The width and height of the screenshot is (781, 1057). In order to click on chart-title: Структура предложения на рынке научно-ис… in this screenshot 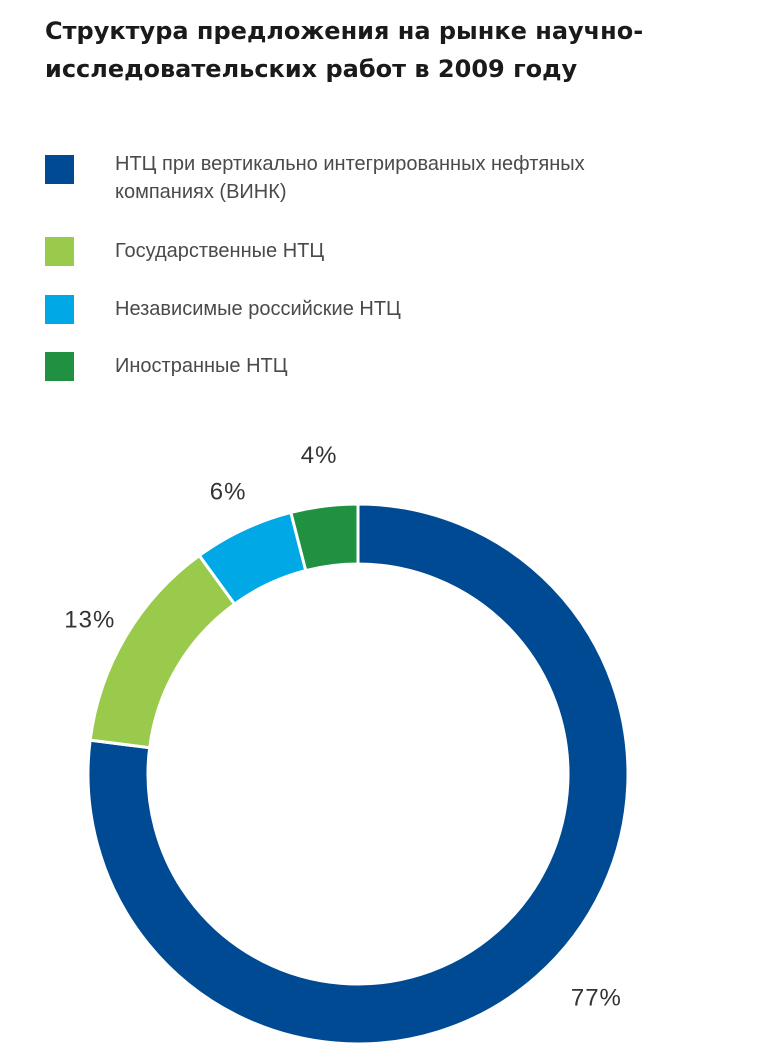, I will do `click(344, 50)`.